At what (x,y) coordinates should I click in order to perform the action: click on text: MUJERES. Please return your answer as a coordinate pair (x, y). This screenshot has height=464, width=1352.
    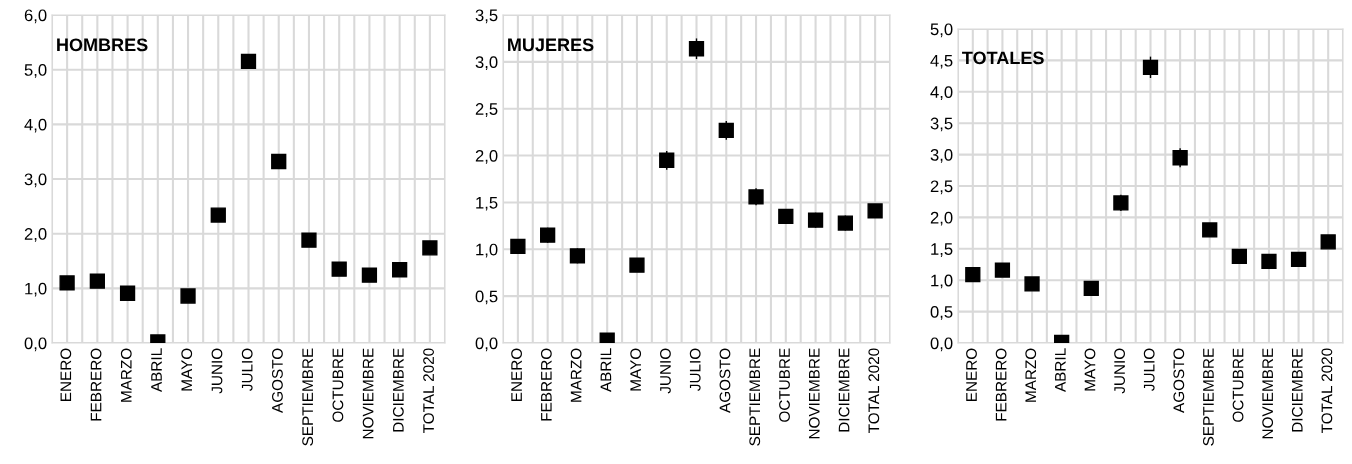
    Looking at the image, I should click on (551, 45).